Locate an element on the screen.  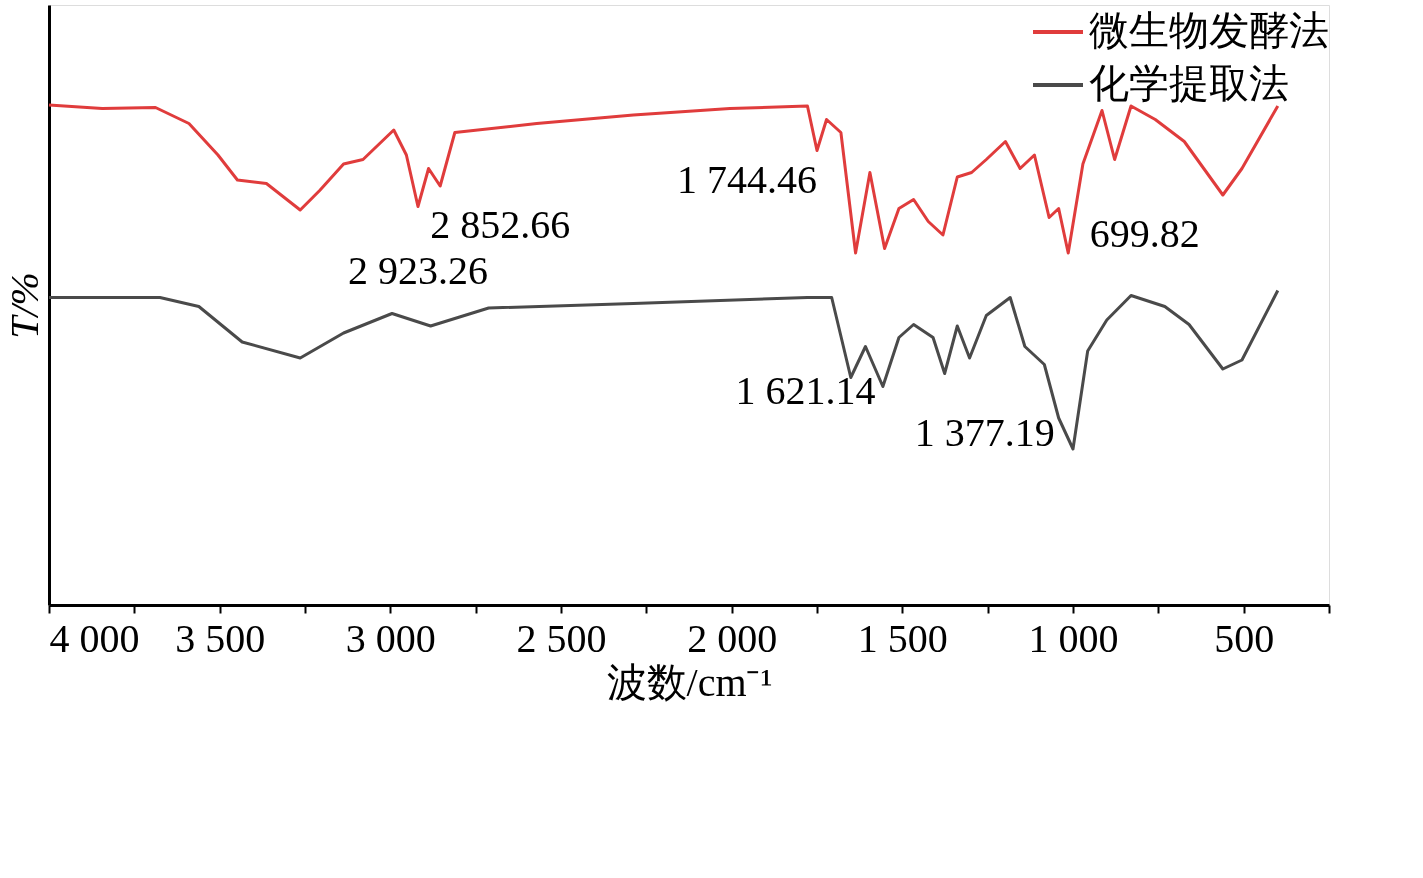
x-tick-label: 1 500 is located at coordinates (902, 638).